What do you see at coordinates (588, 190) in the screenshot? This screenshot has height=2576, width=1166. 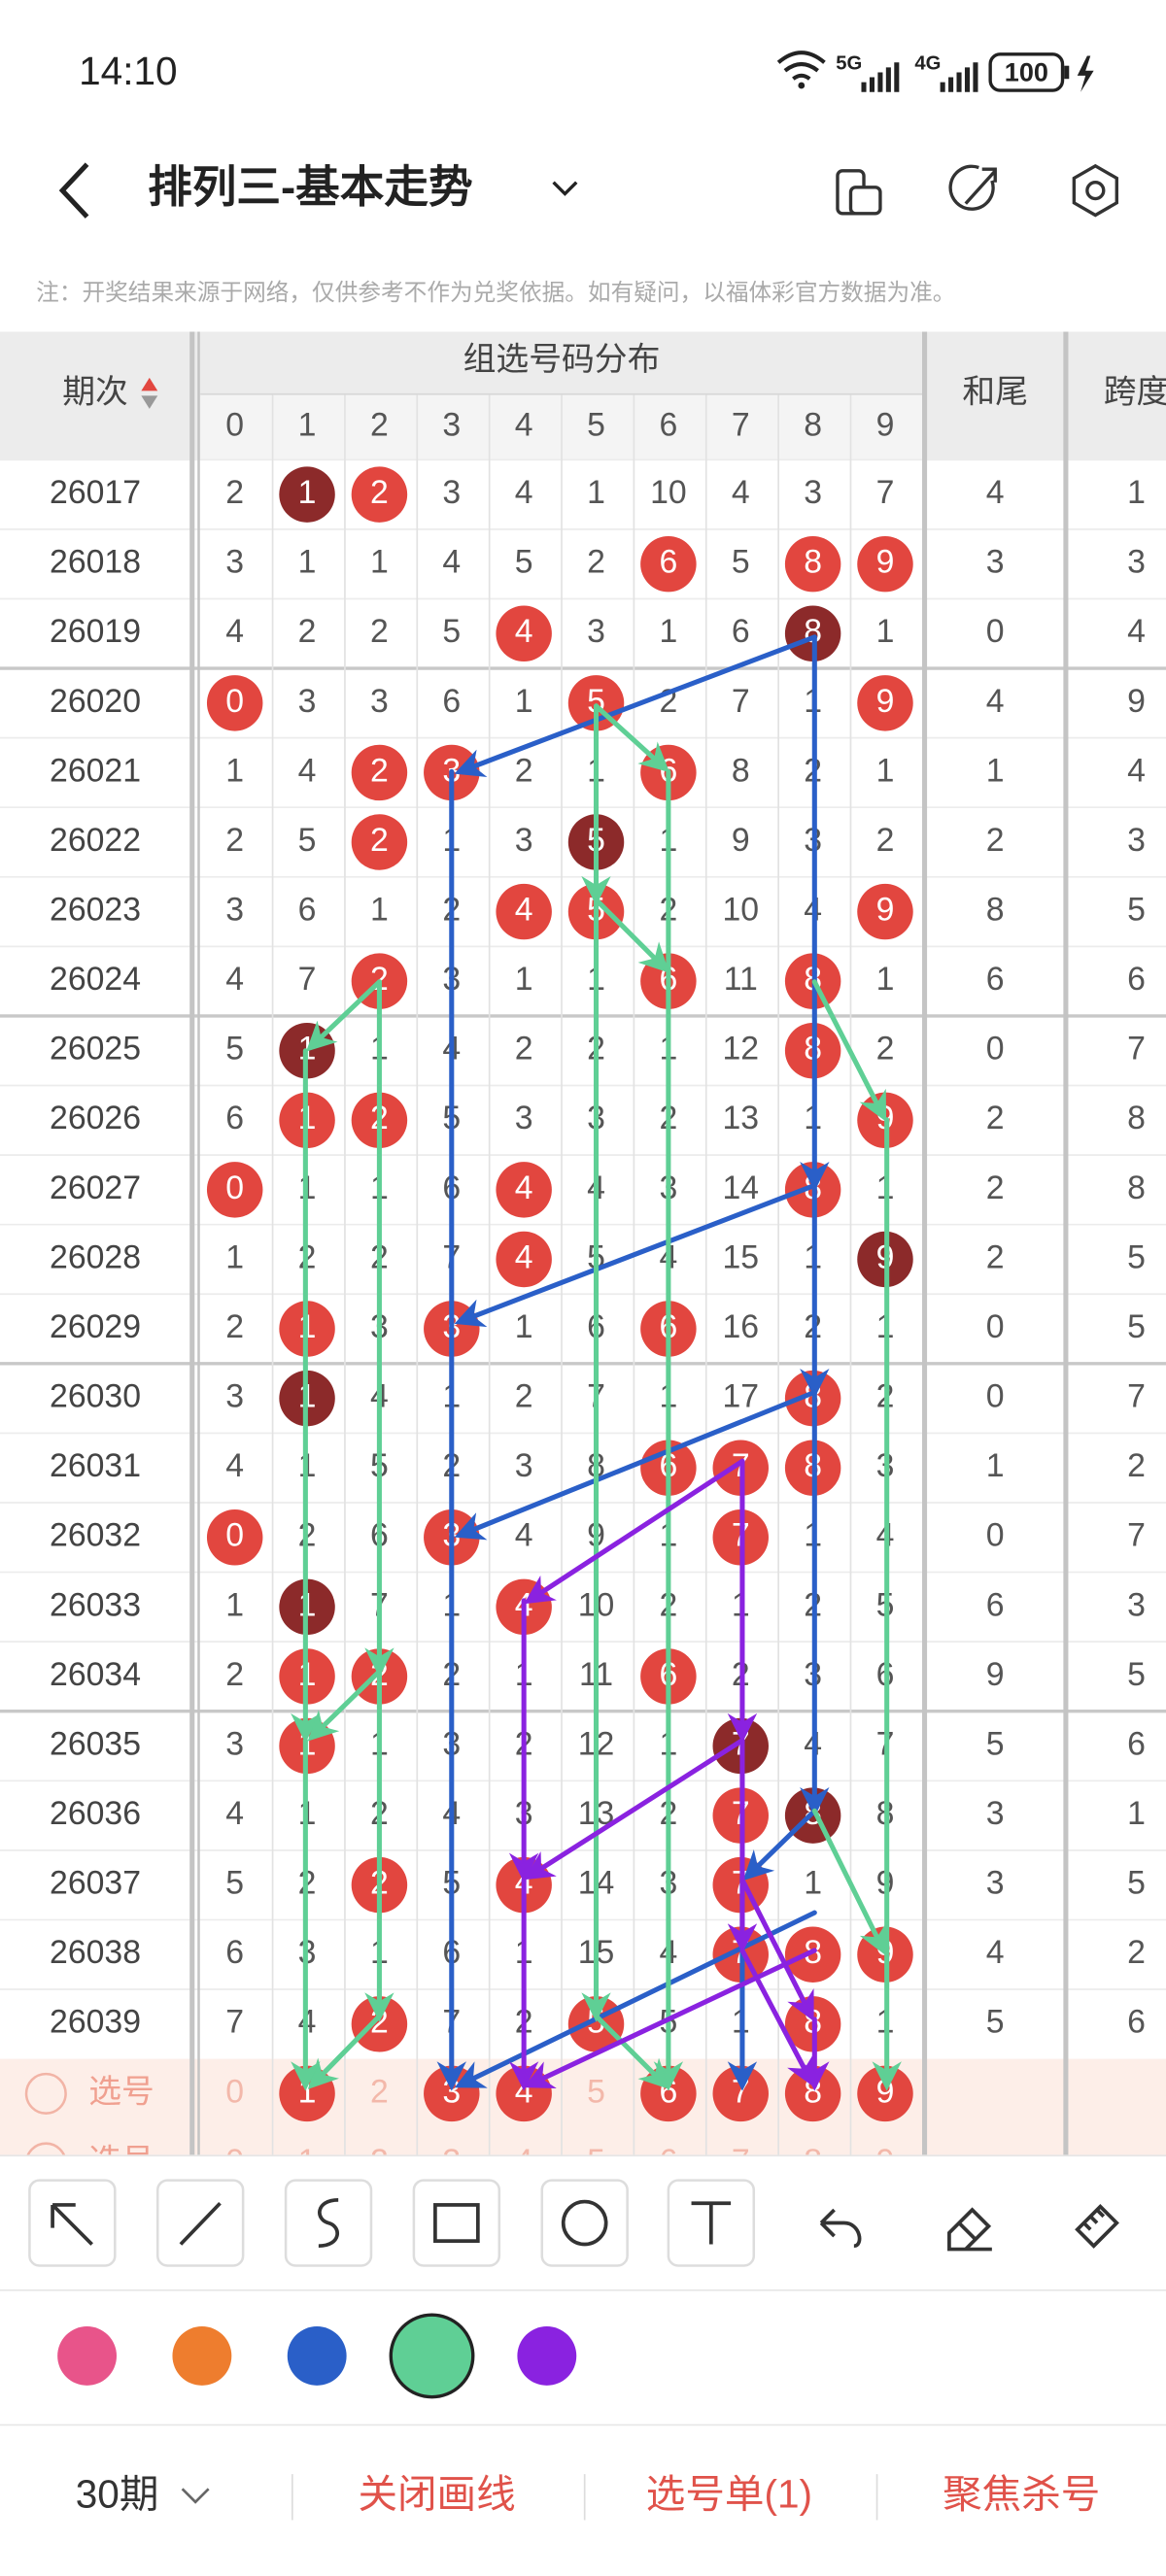 I see `app-header: 排列三-基本走势` at bounding box center [588, 190].